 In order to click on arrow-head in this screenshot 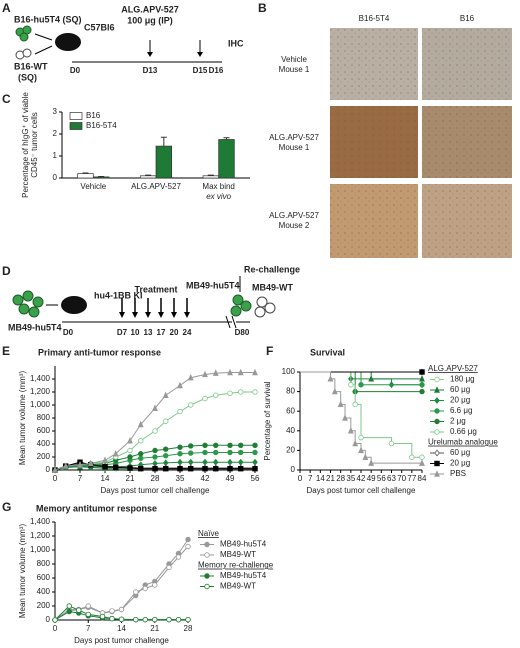, I will do `click(175, 54)`.